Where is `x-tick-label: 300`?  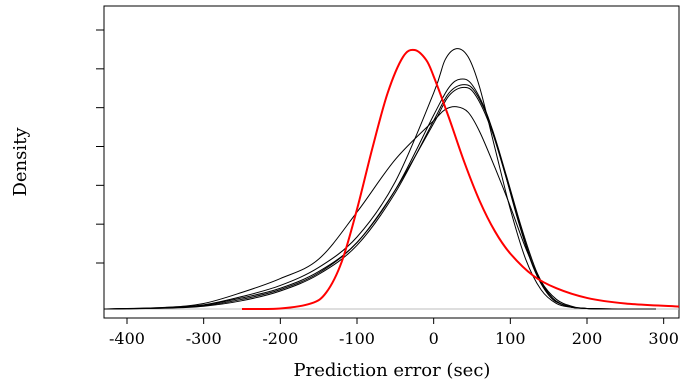
x-tick-label: 300 is located at coordinates (663, 338).